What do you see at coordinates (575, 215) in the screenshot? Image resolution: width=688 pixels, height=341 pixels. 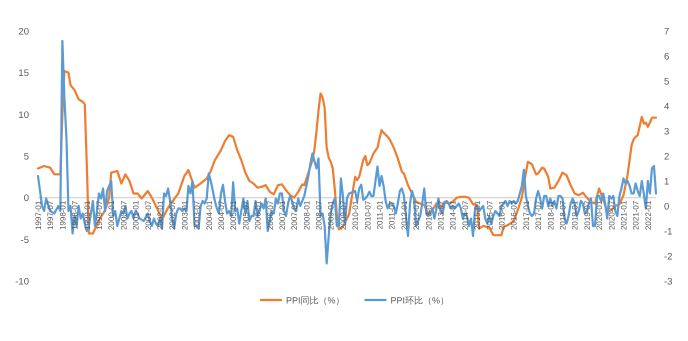 I see `x-tick-label: 2019-01` at bounding box center [575, 215].